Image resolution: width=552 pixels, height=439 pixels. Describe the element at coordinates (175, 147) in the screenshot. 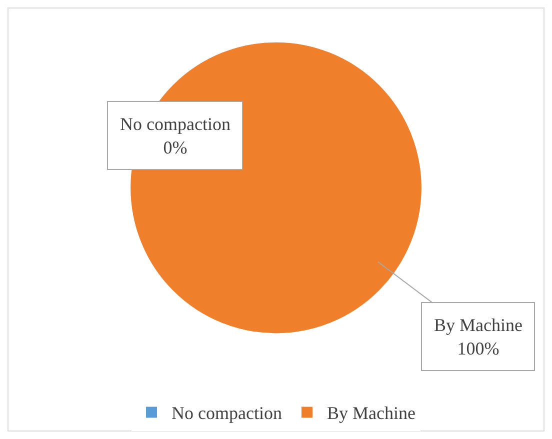

I see `text: 0%` at that location.